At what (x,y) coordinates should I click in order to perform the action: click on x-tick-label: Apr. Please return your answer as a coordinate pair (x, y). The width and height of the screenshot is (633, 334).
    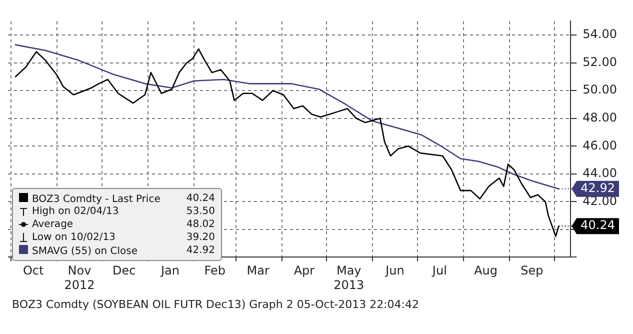
    Looking at the image, I should click on (304, 271).